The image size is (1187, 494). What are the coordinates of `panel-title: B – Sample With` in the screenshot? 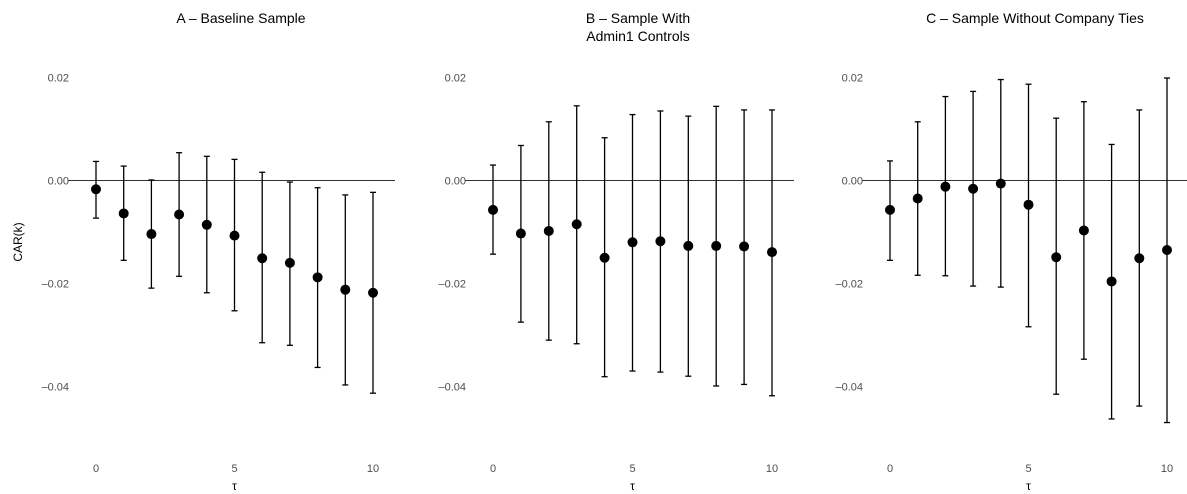 It's located at (638, 18).